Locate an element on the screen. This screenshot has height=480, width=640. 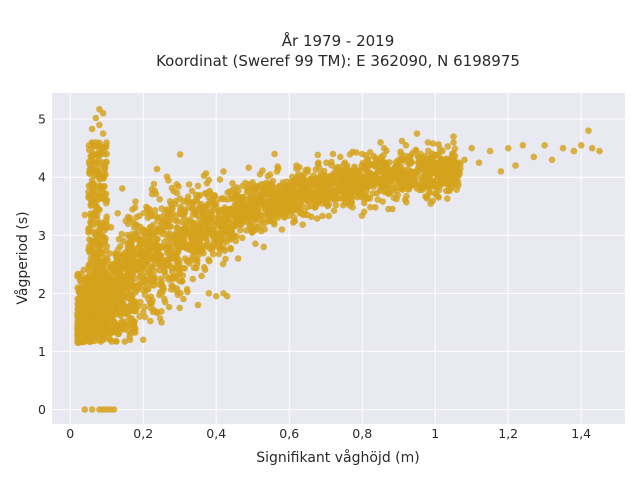
y-tick-label: 3 is located at coordinates (42, 235).